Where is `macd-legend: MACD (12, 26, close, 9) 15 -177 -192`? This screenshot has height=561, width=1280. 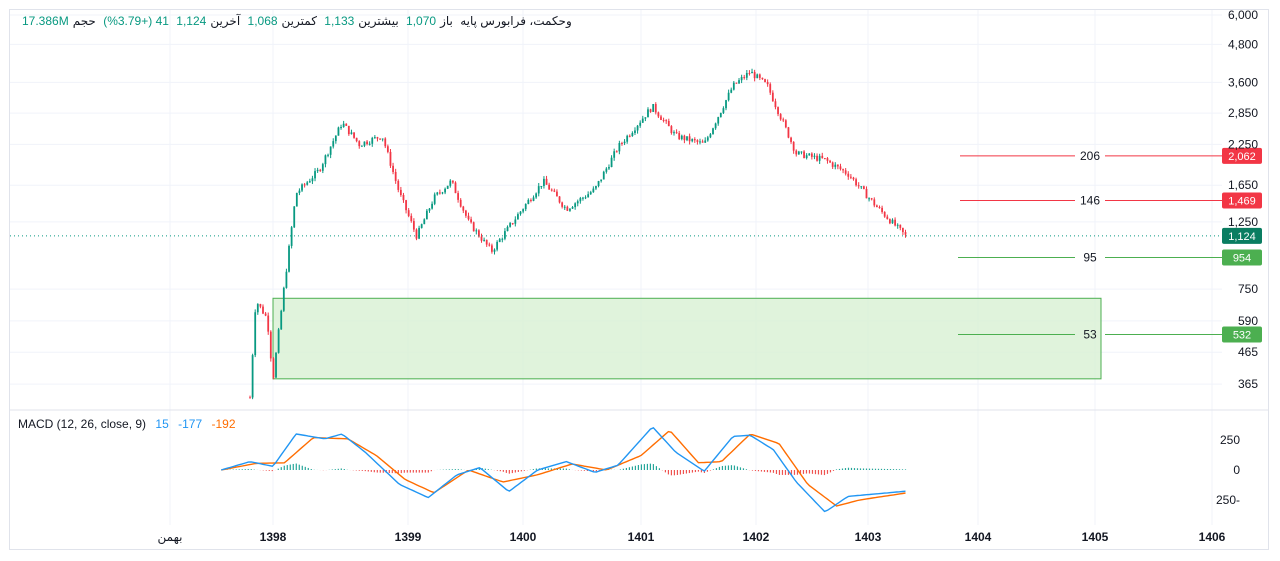 macd-legend: MACD (12, 26, close, 9) 15 -177 -192 is located at coordinates (127, 424).